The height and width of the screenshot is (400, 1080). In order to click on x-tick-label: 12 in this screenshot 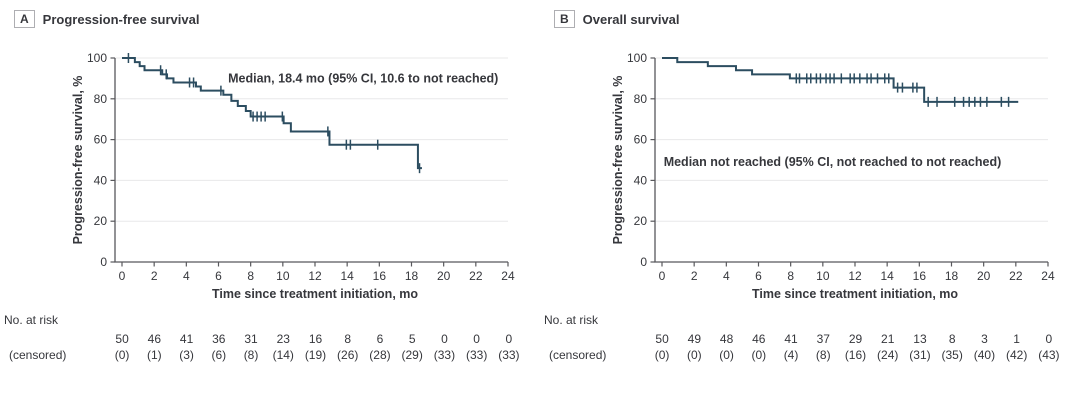, I will do `click(315, 276)`.